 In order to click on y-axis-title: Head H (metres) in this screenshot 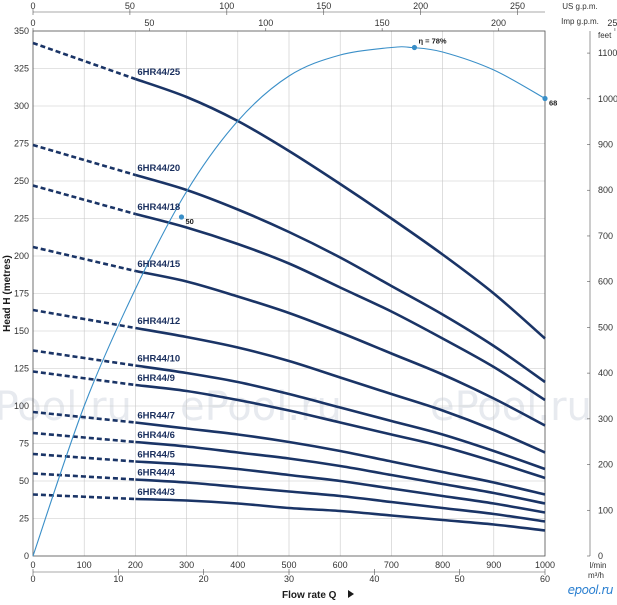, I will do `click(7, 293)`.